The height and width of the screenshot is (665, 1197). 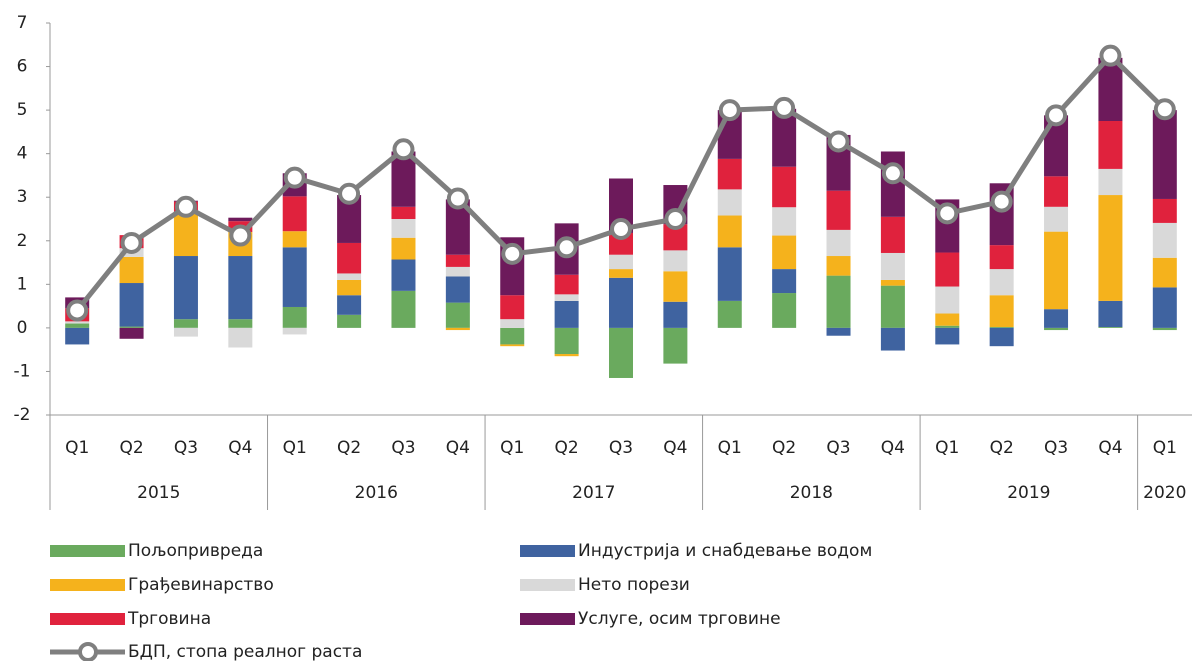 I want to click on y-tick-label: 2, so click(x=22, y=241).